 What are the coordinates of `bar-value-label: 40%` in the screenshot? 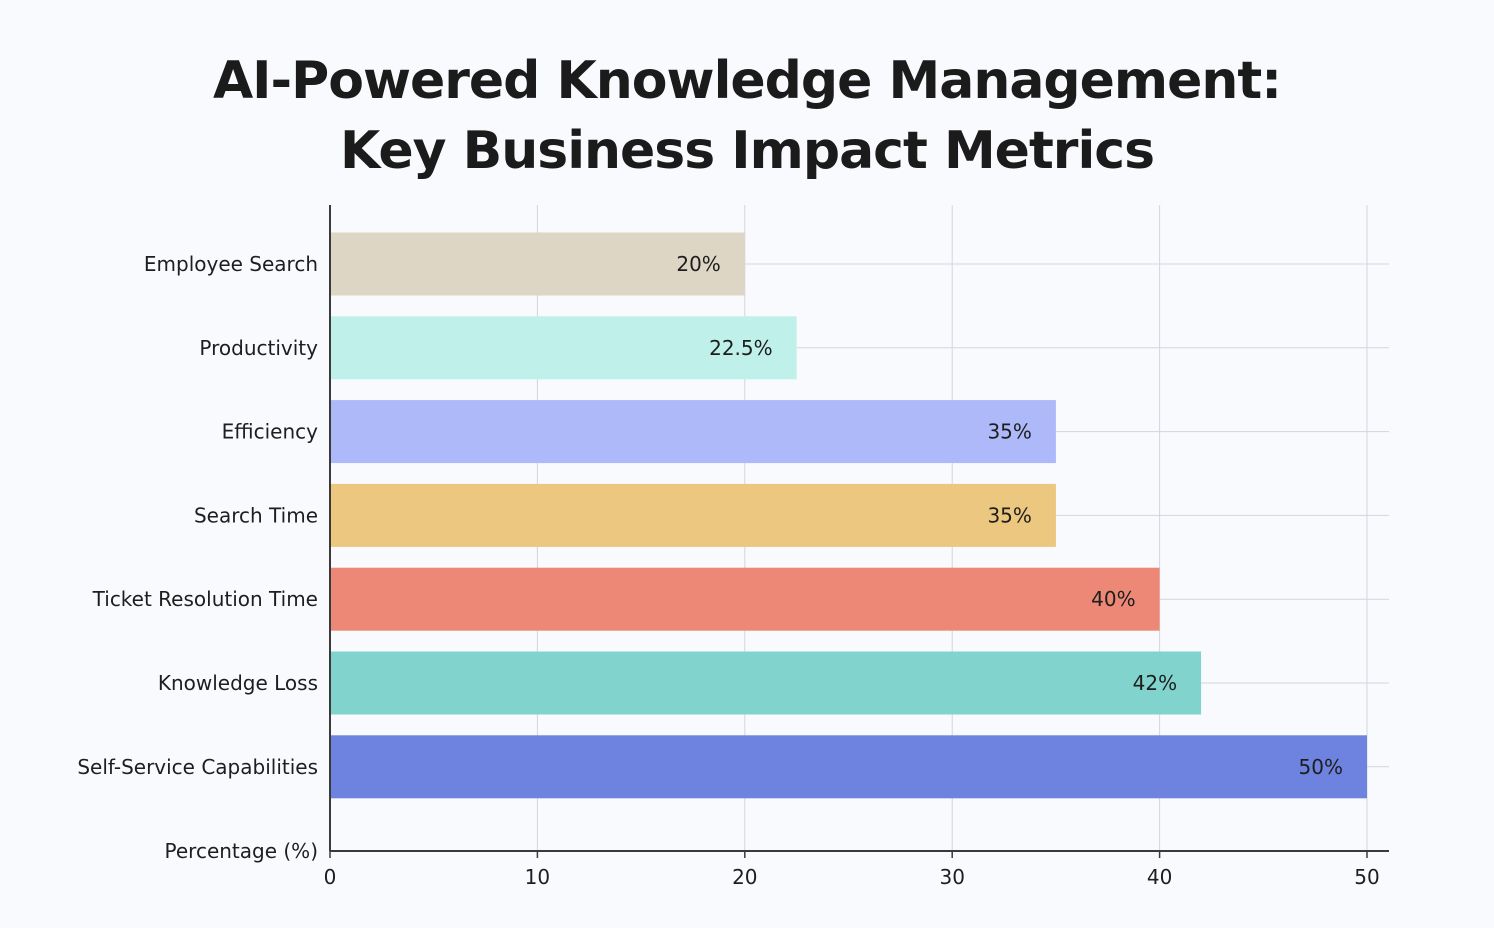 It's located at (1113, 599).